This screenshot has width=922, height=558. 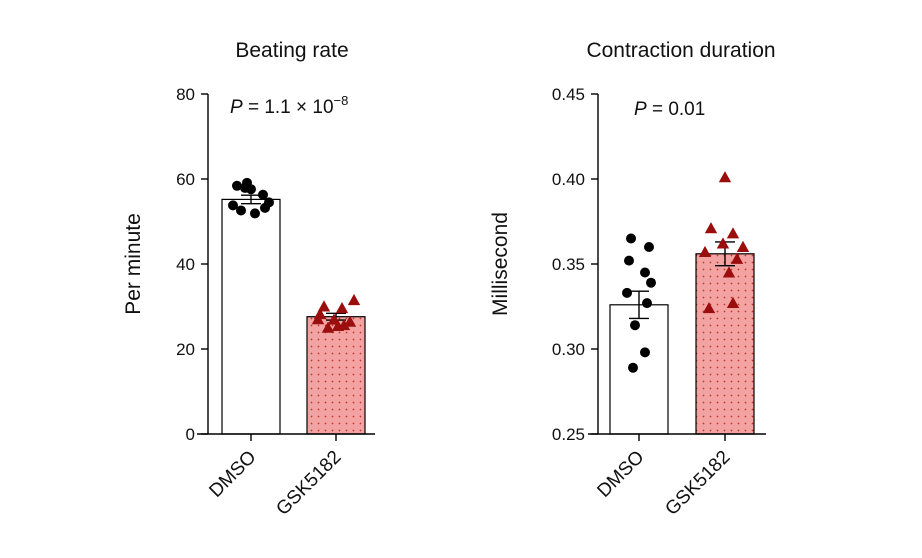 What do you see at coordinates (697, 483) in the screenshot?
I see `panel-2-category-label-gsk5182: GSK5182` at bounding box center [697, 483].